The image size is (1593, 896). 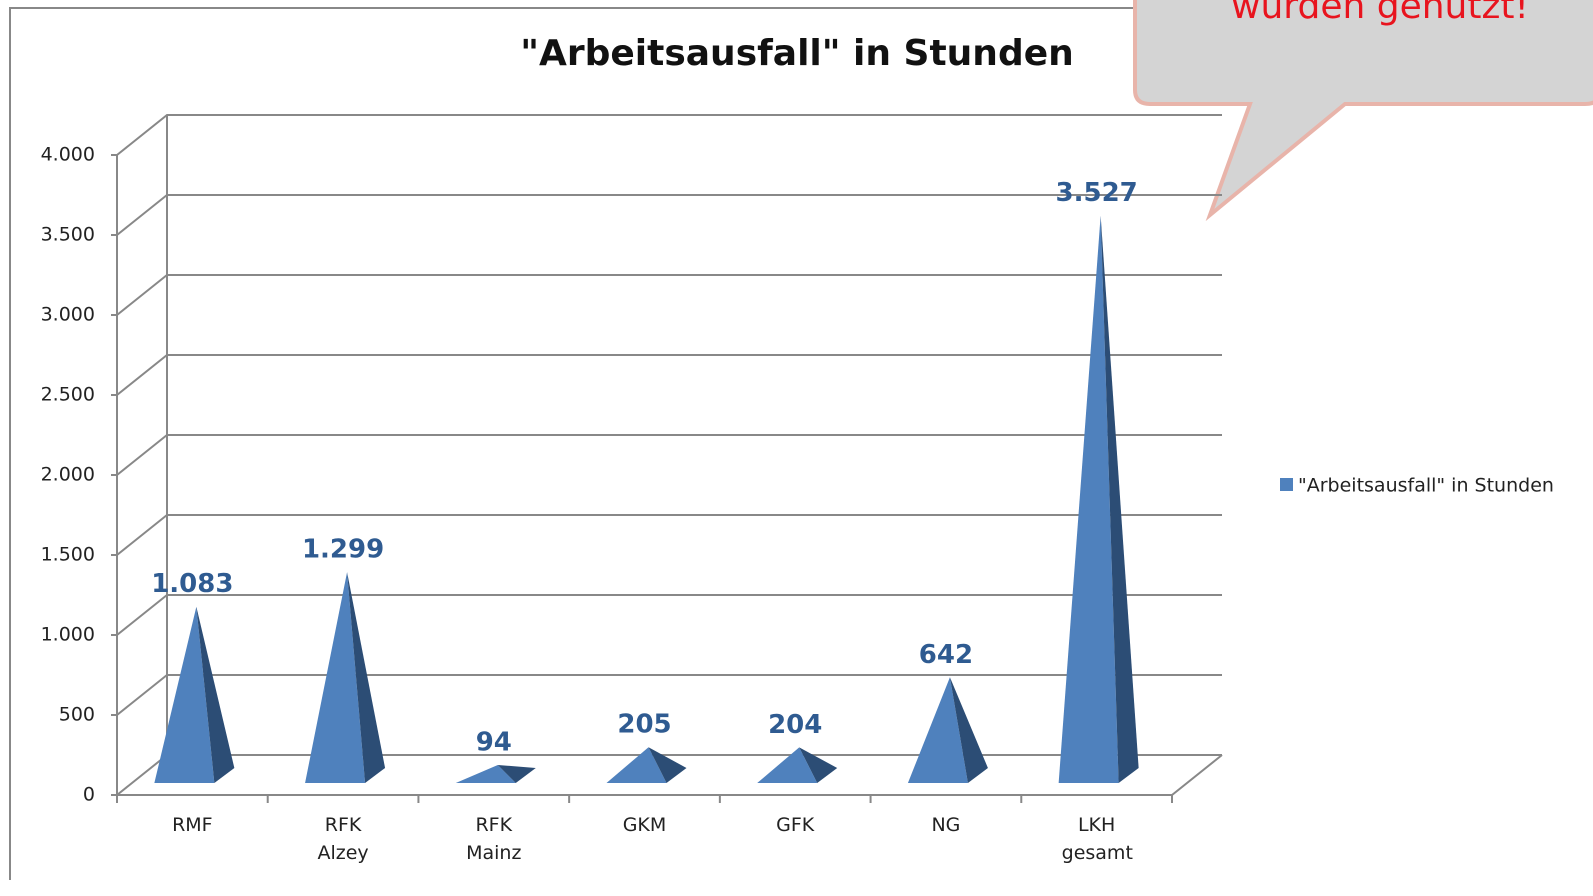 I want to click on value-label: 1.299, so click(x=343, y=550).